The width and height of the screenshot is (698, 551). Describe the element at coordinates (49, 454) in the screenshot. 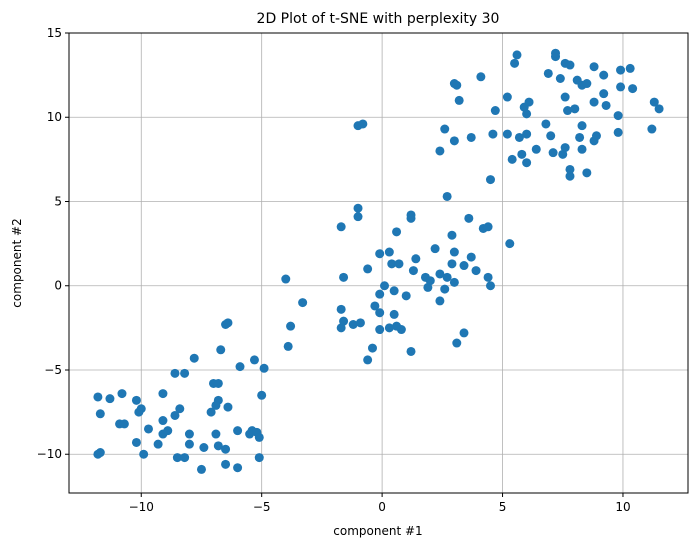

I see `y-tick-label: −10` at that location.